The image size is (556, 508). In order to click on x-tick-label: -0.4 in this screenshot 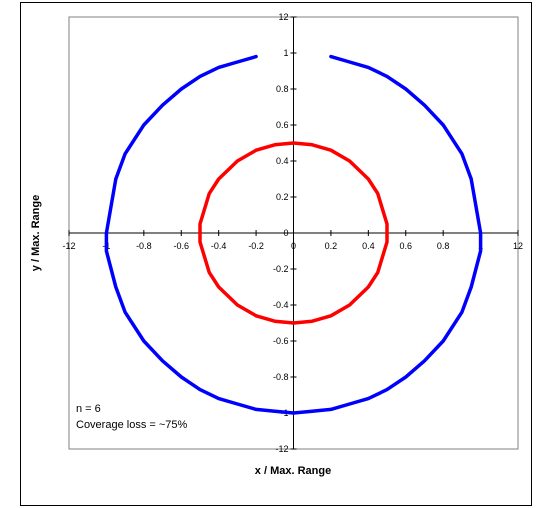, I will do `click(219, 246)`.